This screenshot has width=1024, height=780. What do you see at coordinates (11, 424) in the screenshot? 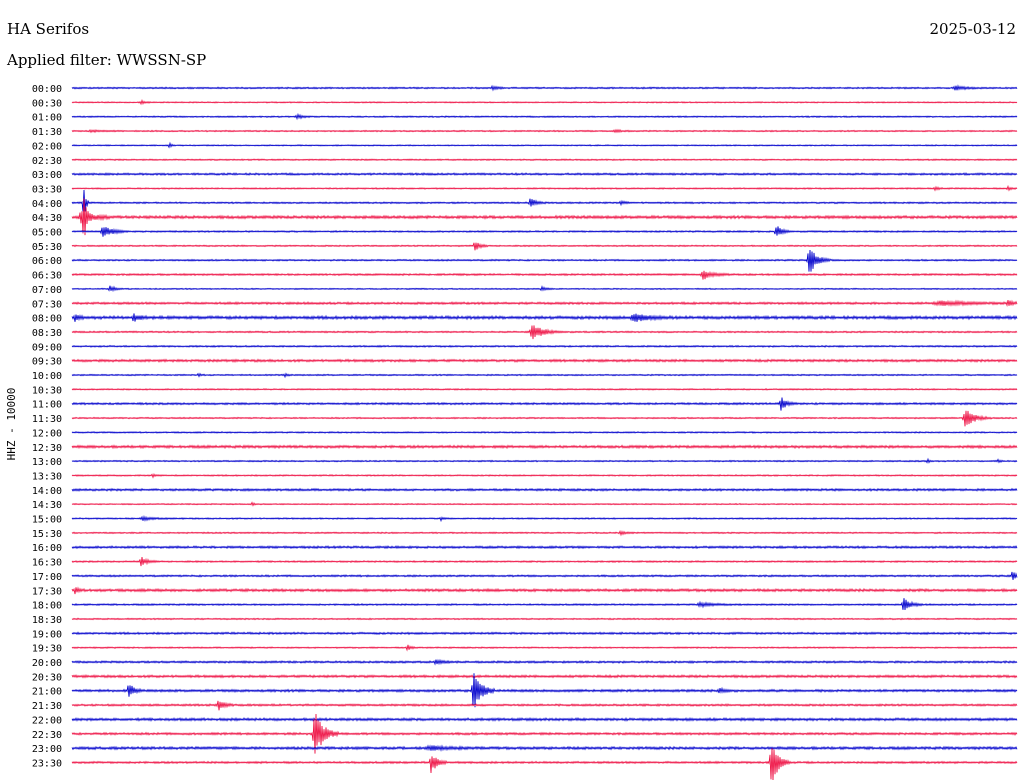
I see `y-axis-label: HHZ - 10000` at bounding box center [11, 424].